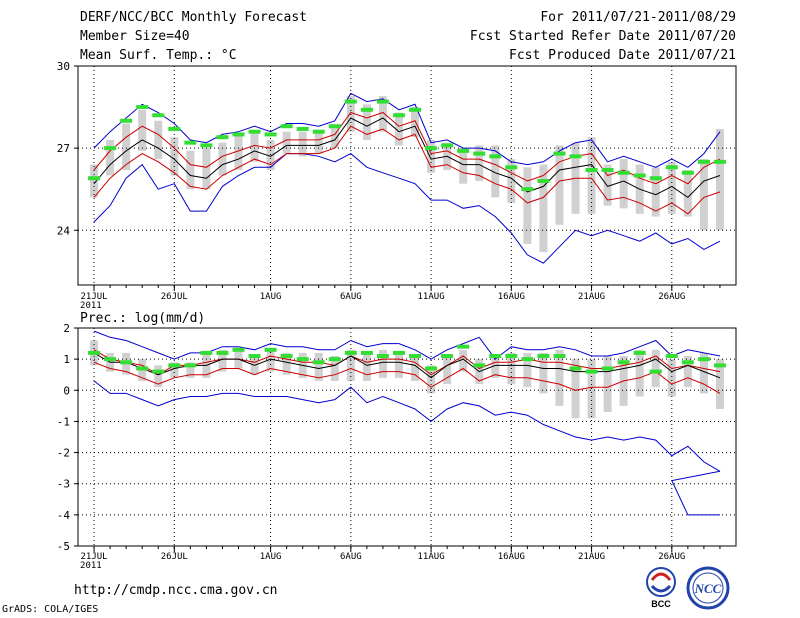 This screenshot has height=618, width=800. What do you see at coordinates (511, 297) in the screenshot?
I see `x-tick-label: 16AUG` at bounding box center [511, 297].